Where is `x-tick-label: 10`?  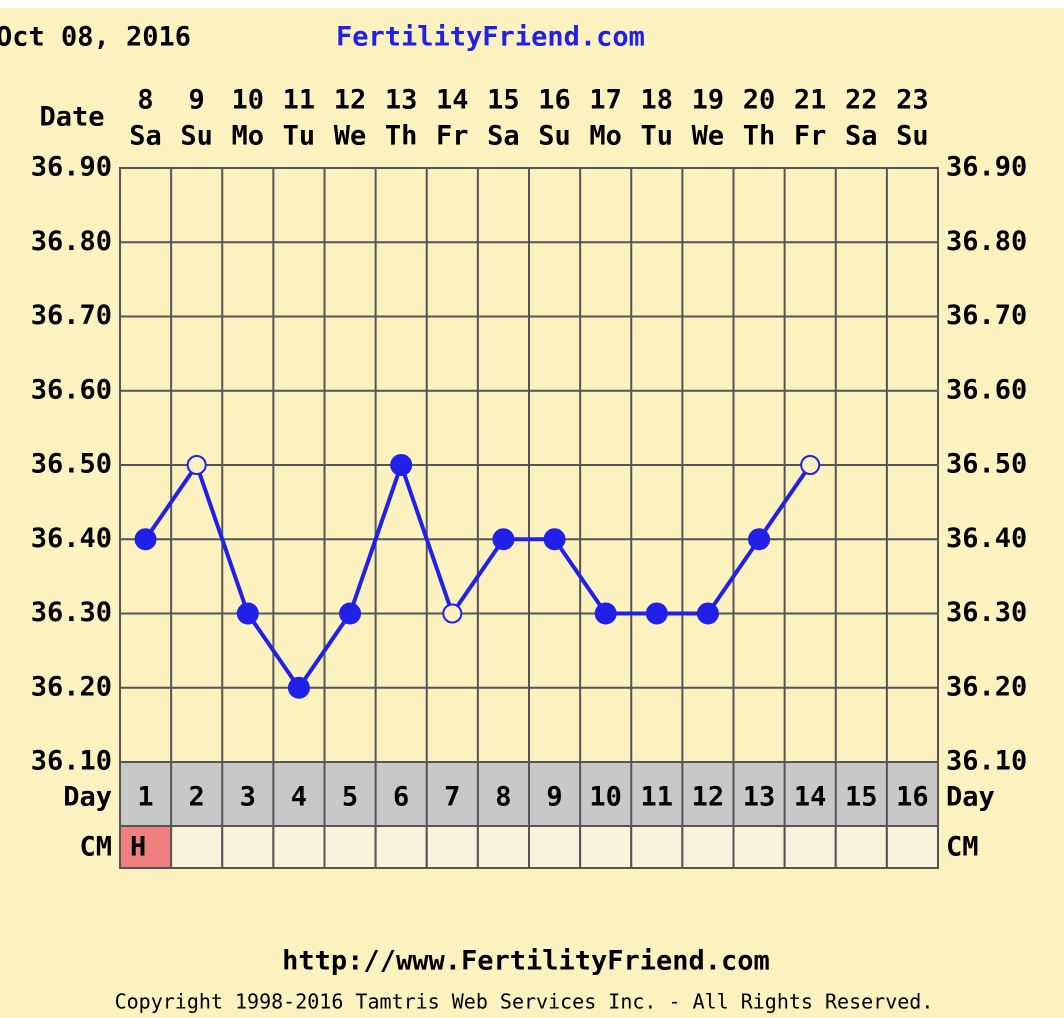
x-tick-label: 10 is located at coordinates (605, 797).